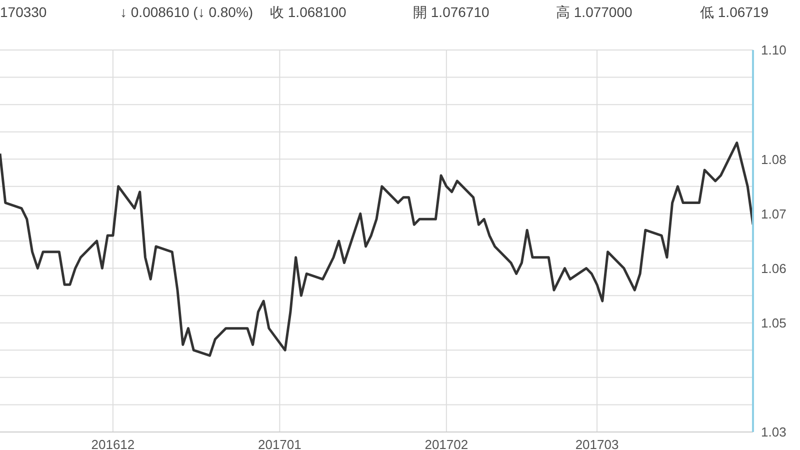  I want to click on y-tick-label: 1.07, so click(773, 214).